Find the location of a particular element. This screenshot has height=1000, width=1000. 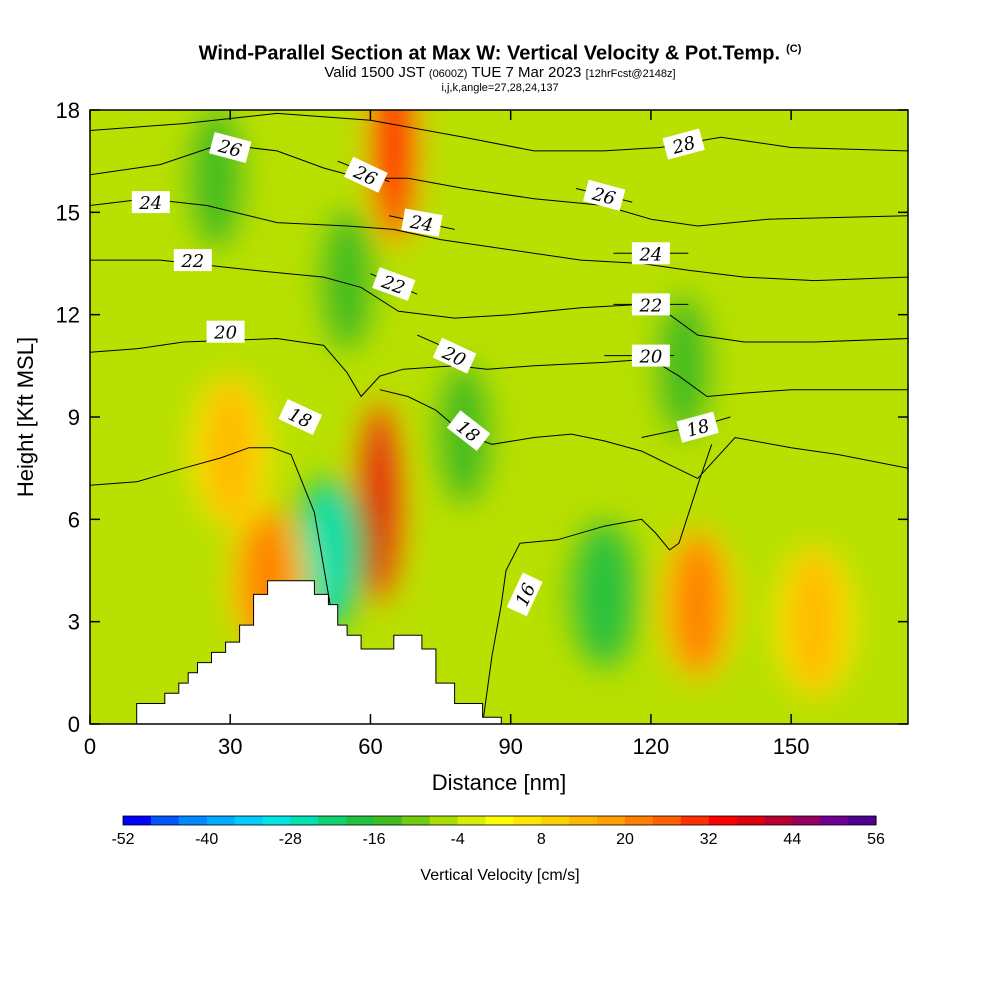

x-tick-label: 60 is located at coordinates (370, 746).